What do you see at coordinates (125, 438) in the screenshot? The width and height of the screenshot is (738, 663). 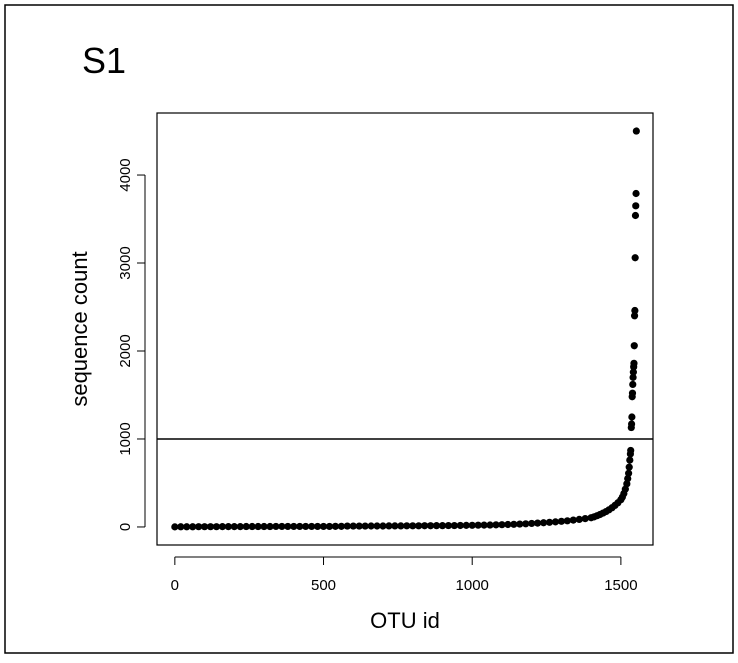 I see `y-tick-label: 1000` at bounding box center [125, 438].